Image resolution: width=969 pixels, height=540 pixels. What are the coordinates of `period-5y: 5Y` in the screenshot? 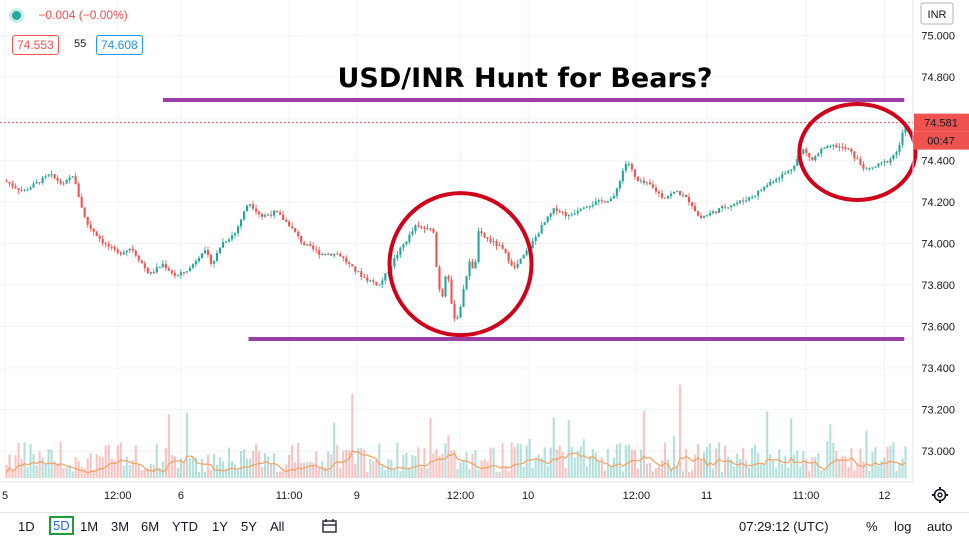 It's located at (249, 526).